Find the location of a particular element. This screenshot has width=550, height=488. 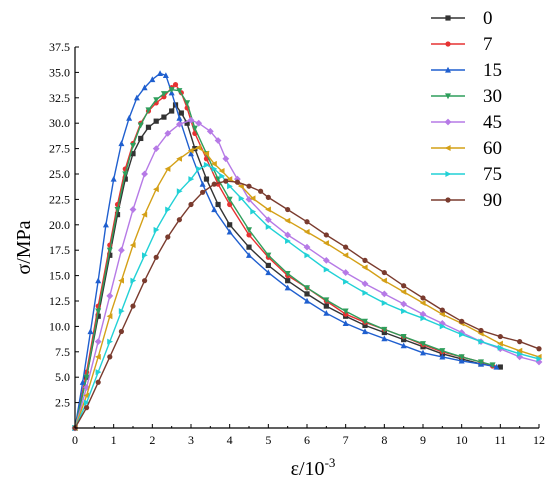

legend-item-0: 0 is located at coordinates (462, 18).